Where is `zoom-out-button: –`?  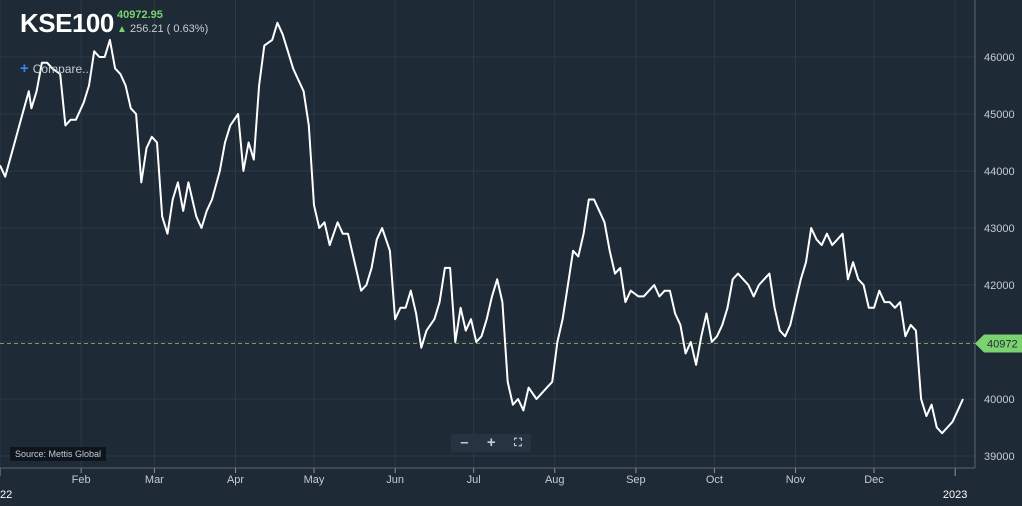
zoom-out-button: – is located at coordinates (464, 442).